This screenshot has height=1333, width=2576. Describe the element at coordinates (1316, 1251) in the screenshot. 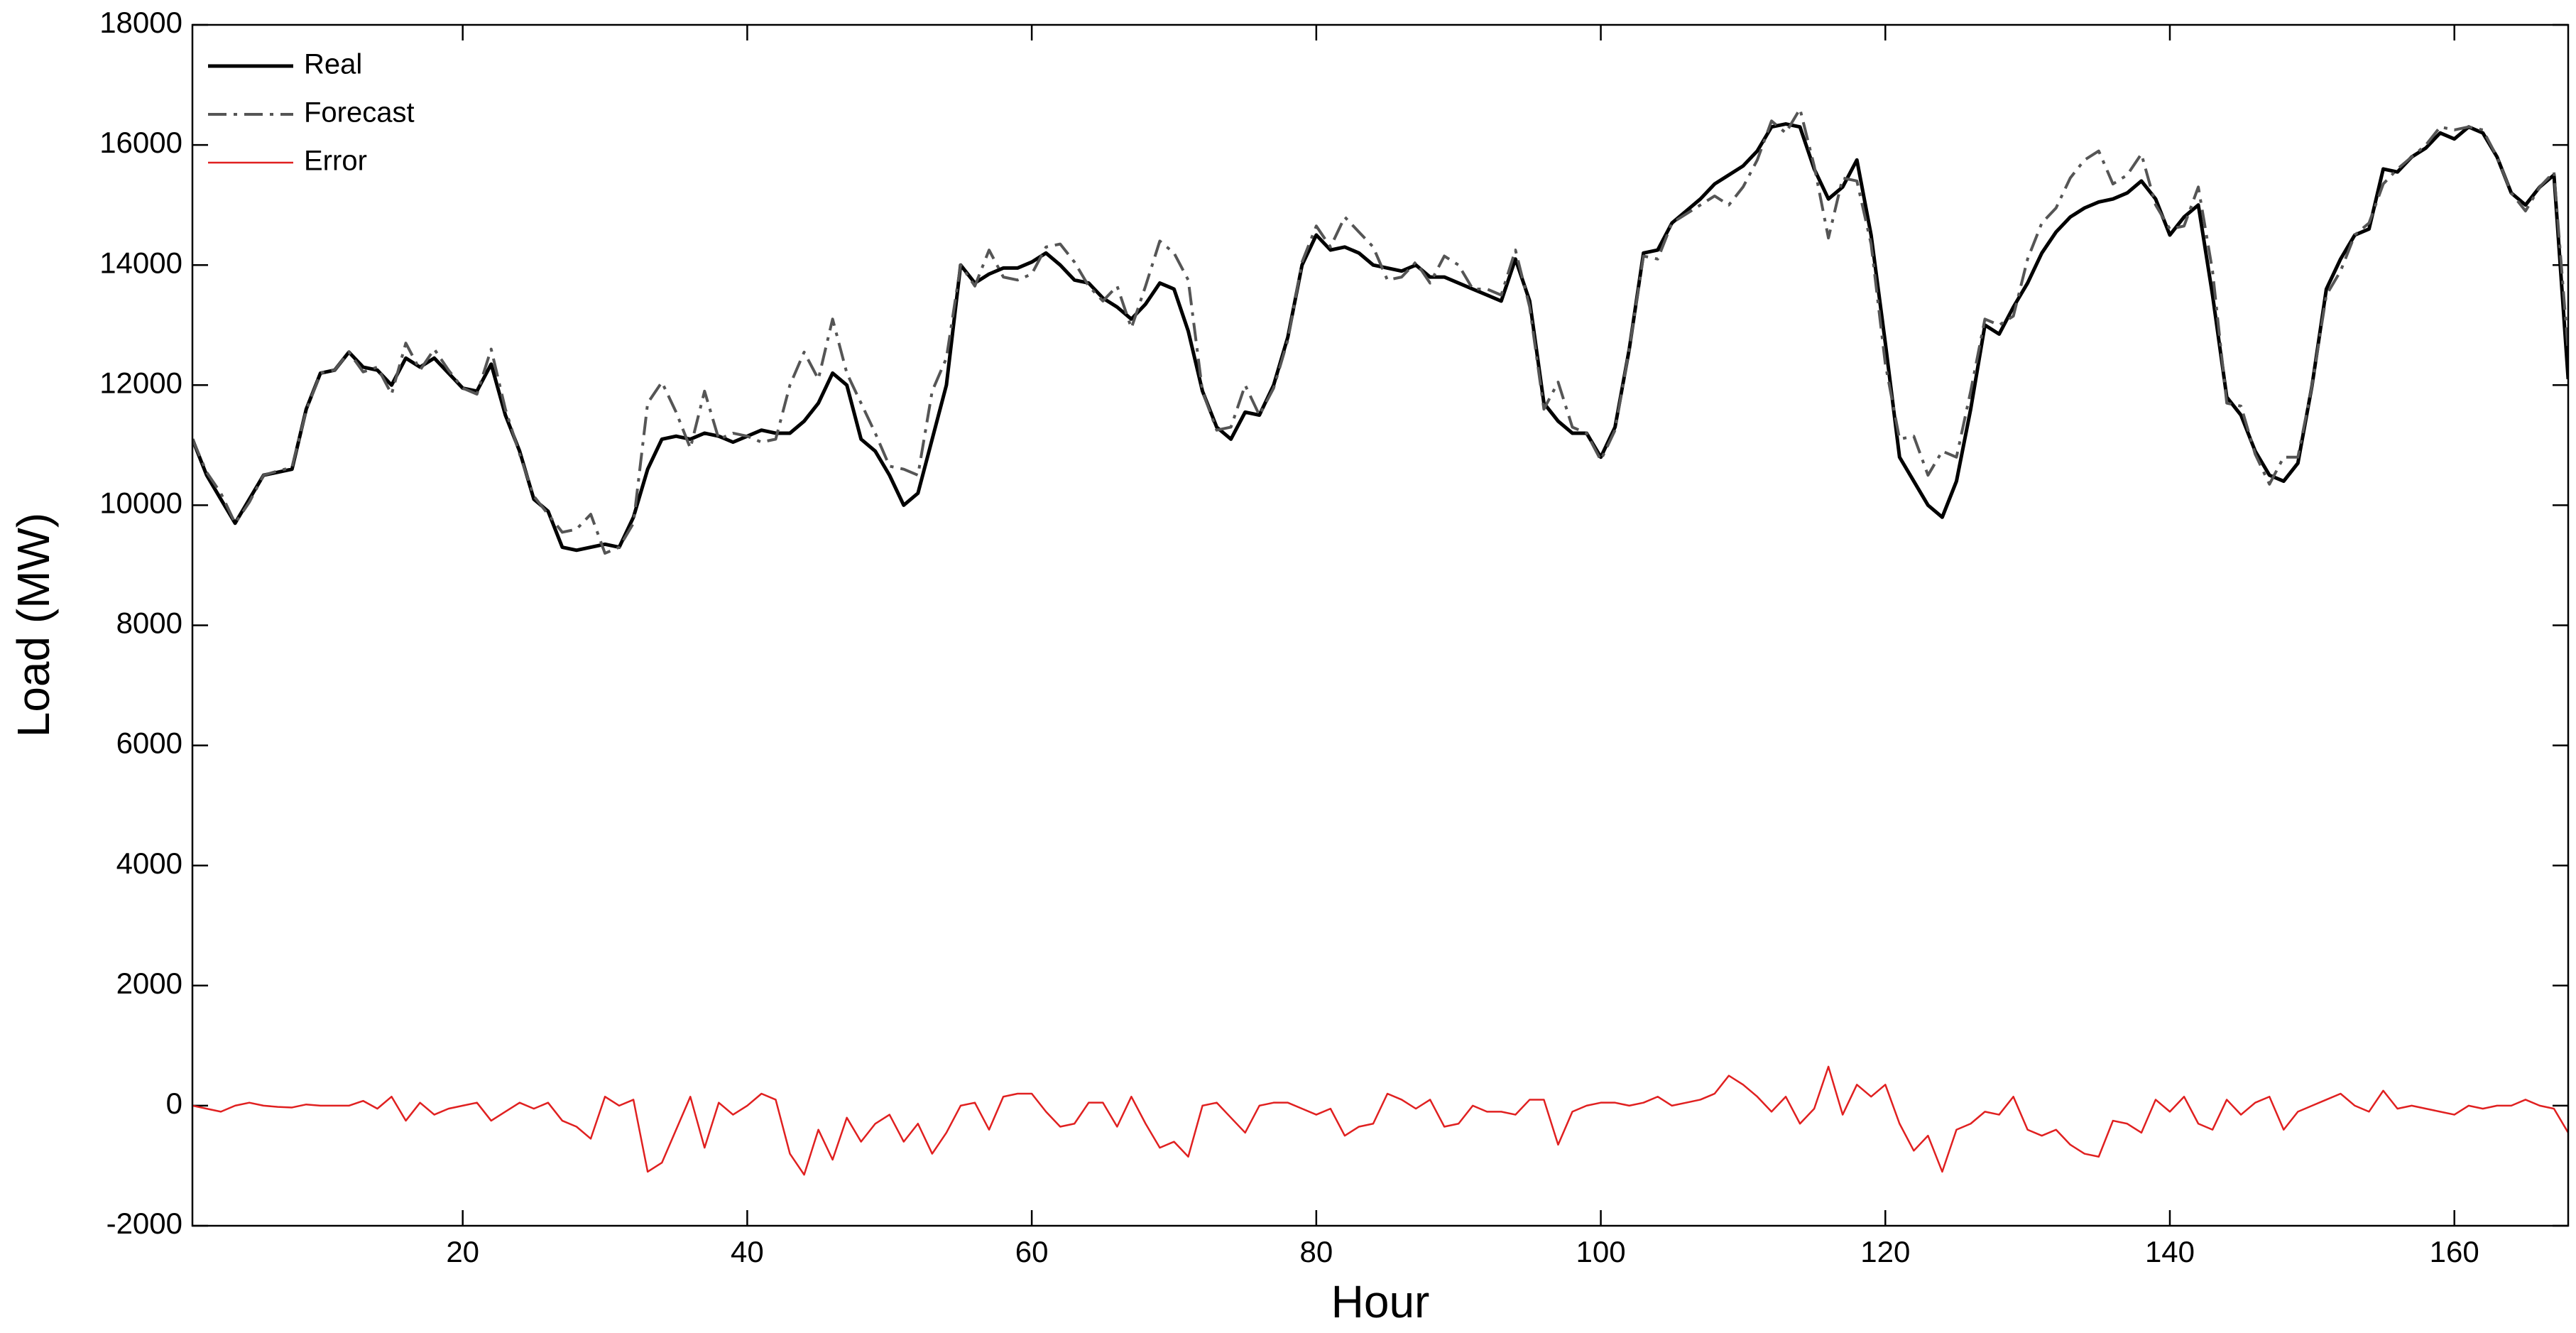

I see `x-tick-label: 80` at that location.